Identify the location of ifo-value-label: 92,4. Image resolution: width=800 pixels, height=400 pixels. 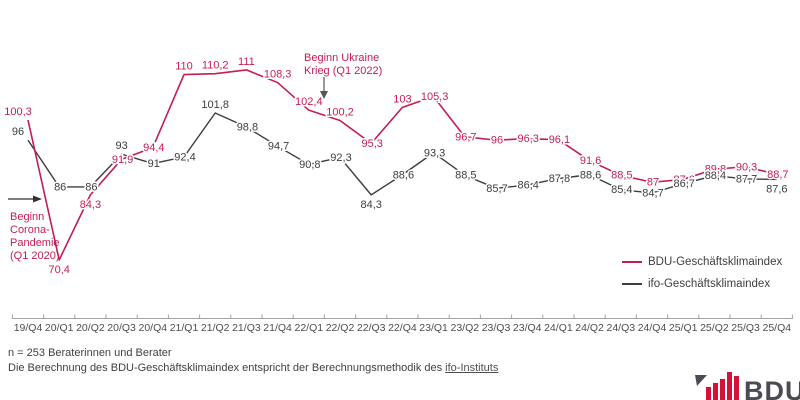
(184, 157).